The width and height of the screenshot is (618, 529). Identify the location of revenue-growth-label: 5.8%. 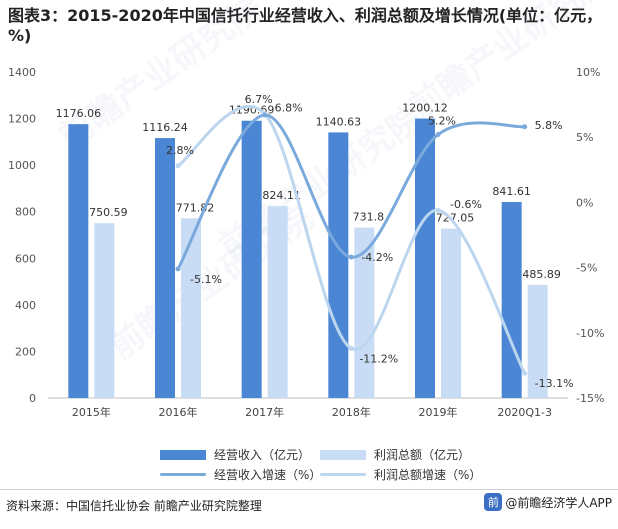
(549, 125).